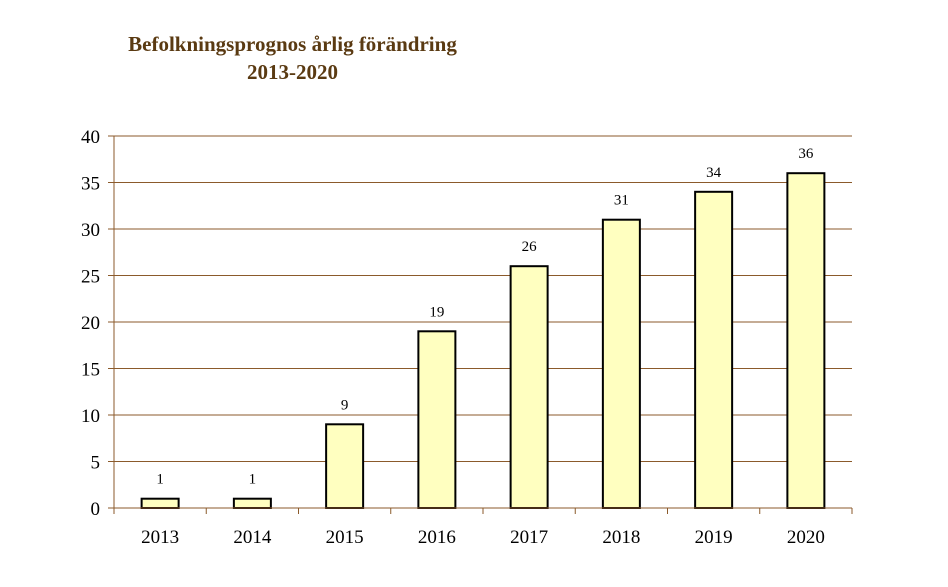 The height and width of the screenshot is (587, 948). What do you see at coordinates (714, 537) in the screenshot?
I see `x-tick-label: 2019` at bounding box center [714, 537].